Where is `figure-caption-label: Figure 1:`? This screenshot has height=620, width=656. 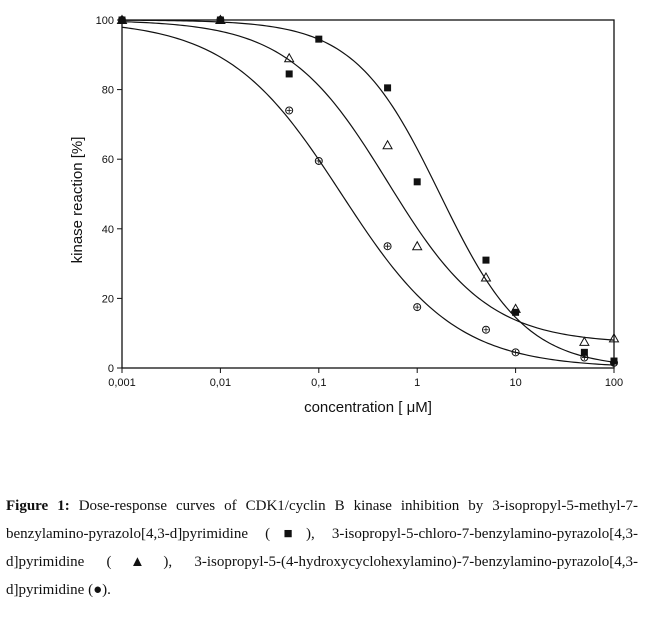 figure-caption-label: Figure 1: is located at coordinates (38, 506).